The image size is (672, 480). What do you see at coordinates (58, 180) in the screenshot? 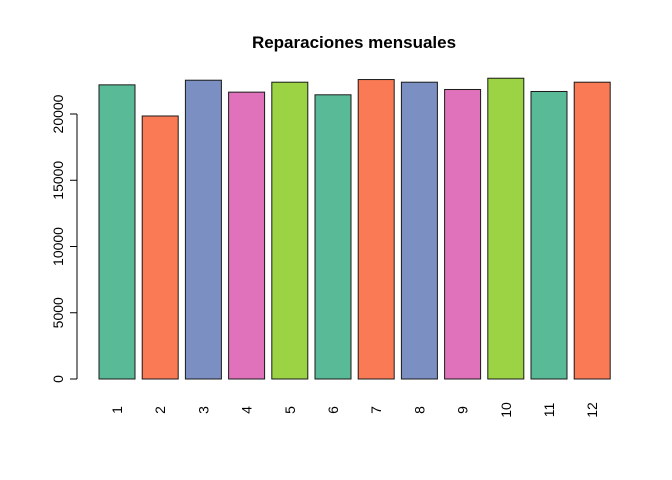
I see `y-tick-label: 15000` at bounding box center [58, 180].